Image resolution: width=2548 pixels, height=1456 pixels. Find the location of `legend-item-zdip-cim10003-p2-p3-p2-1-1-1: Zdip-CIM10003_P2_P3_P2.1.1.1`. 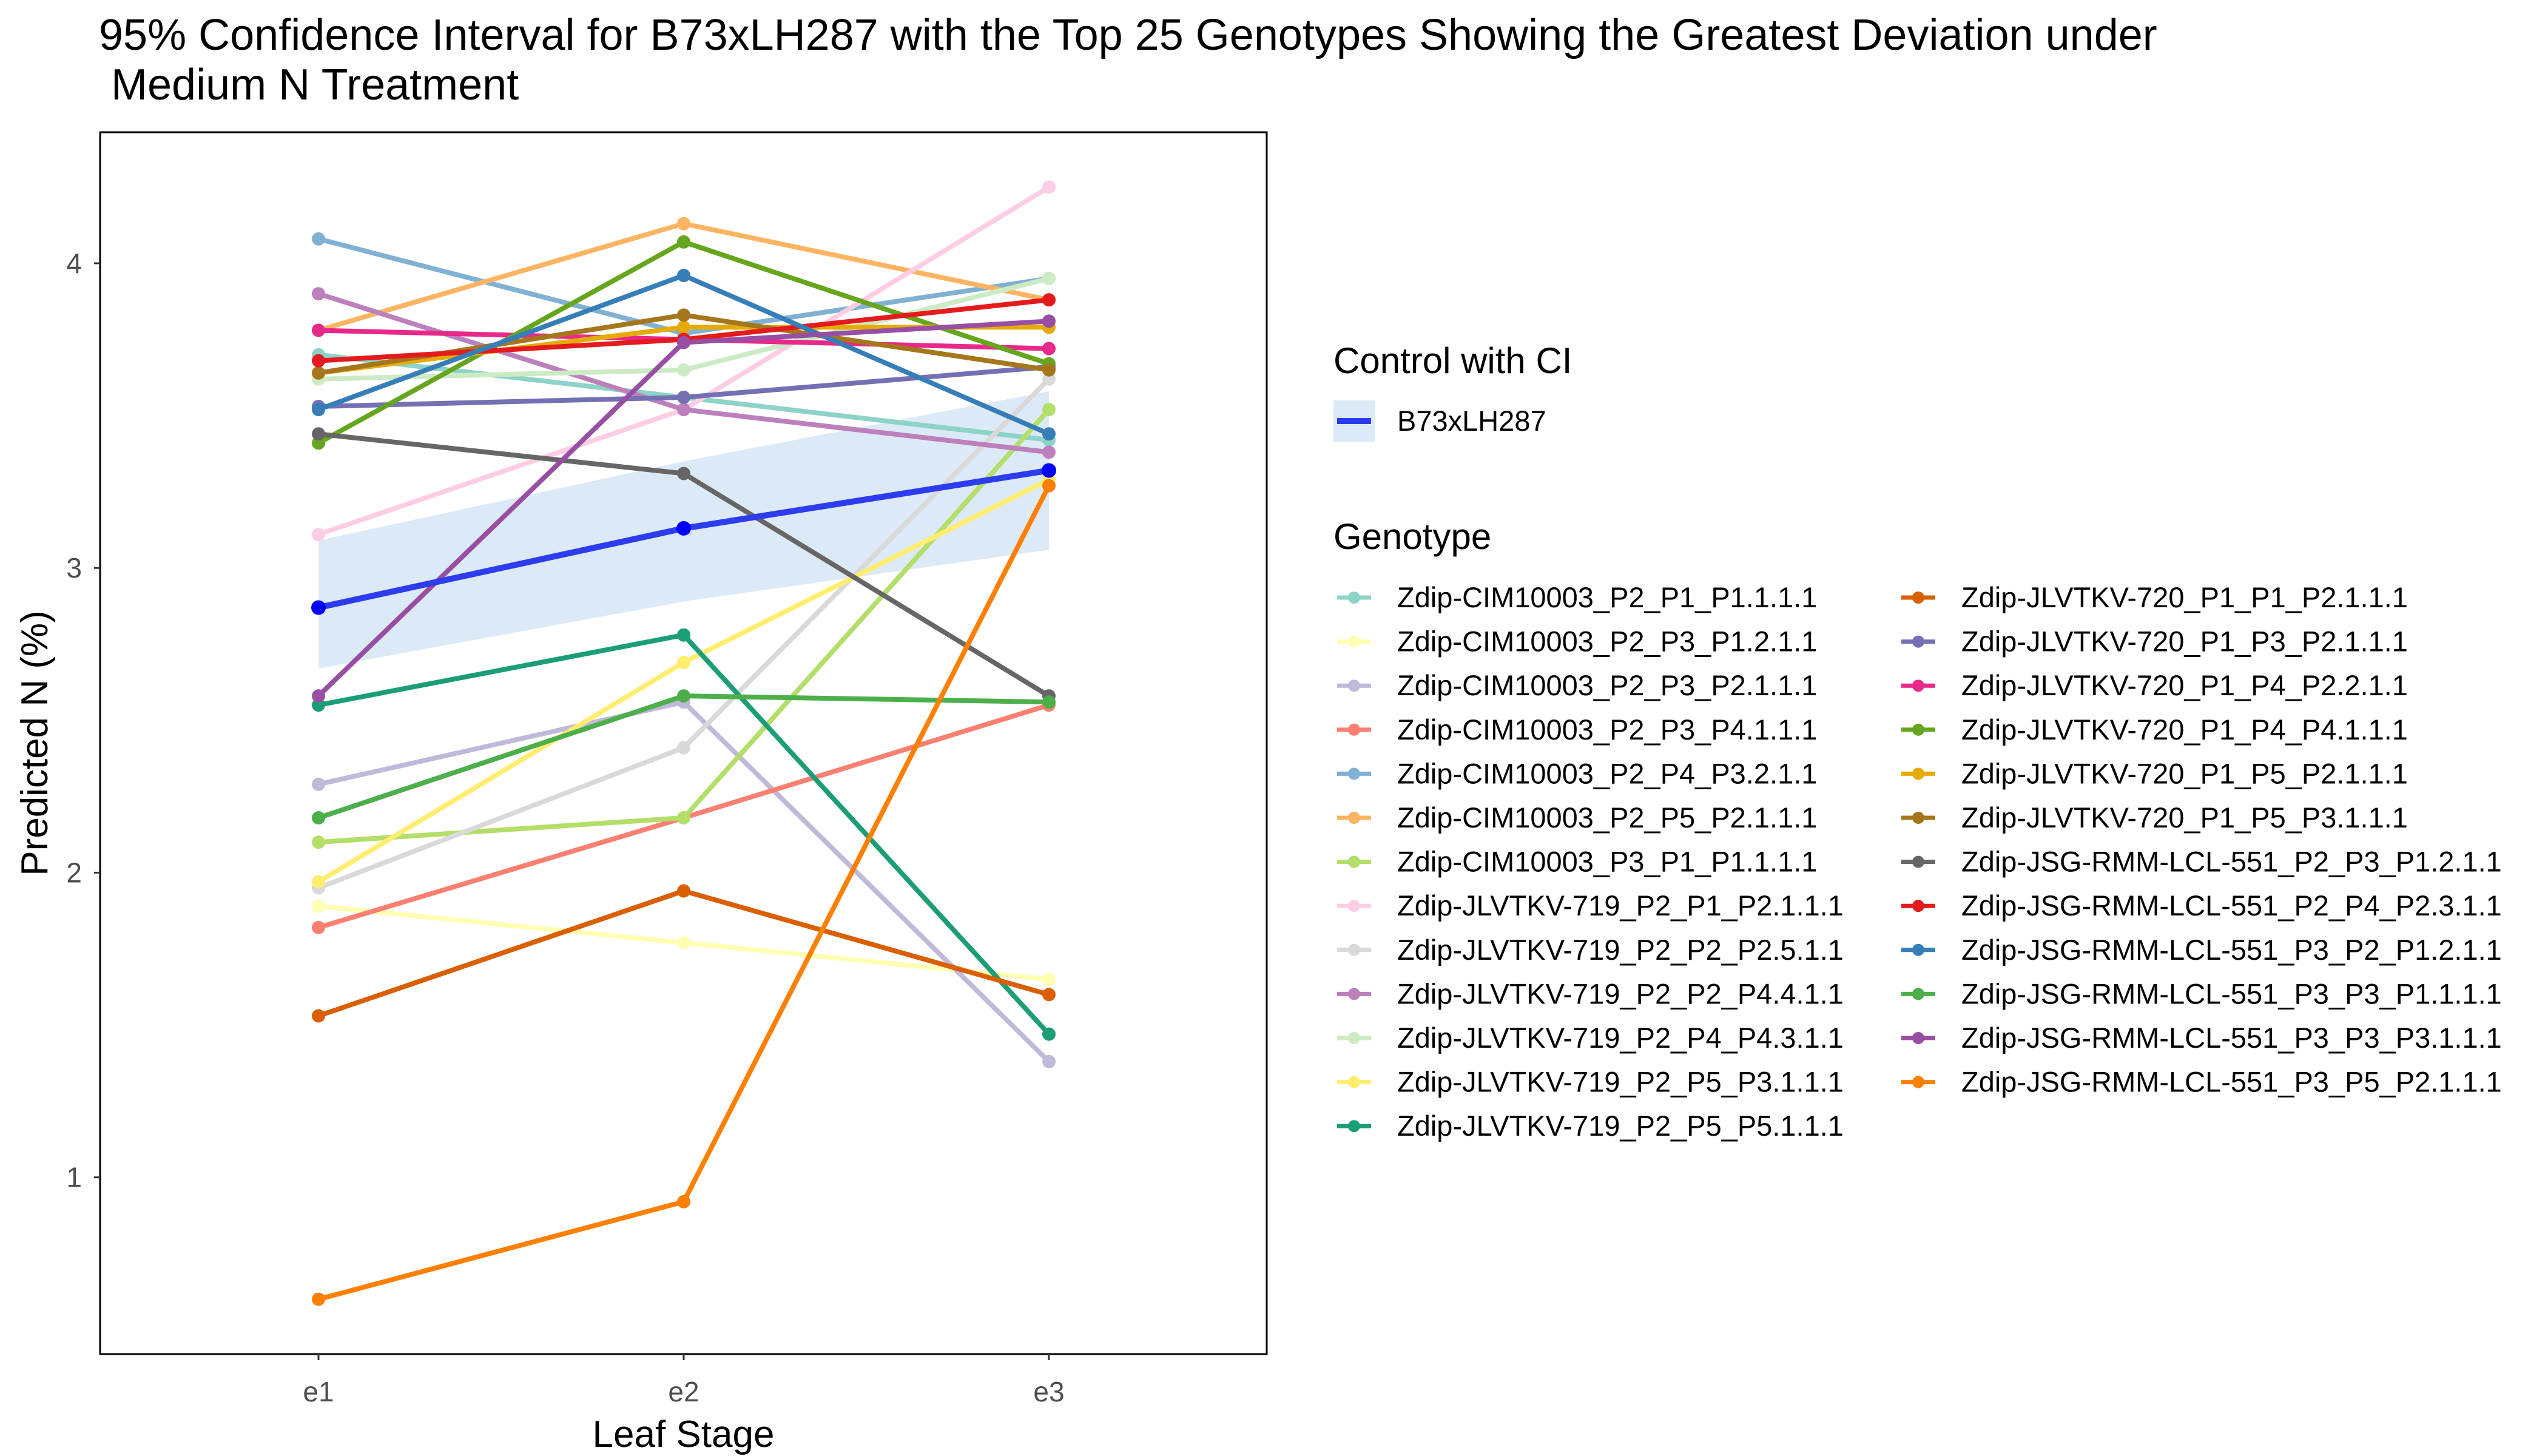

legend-item-zdip-cim10003-p2-p3-p2-1-1-1: Zdip-CIM10003_P2_P3_P2.1.1.1 is located at coordinates (1577, 685).